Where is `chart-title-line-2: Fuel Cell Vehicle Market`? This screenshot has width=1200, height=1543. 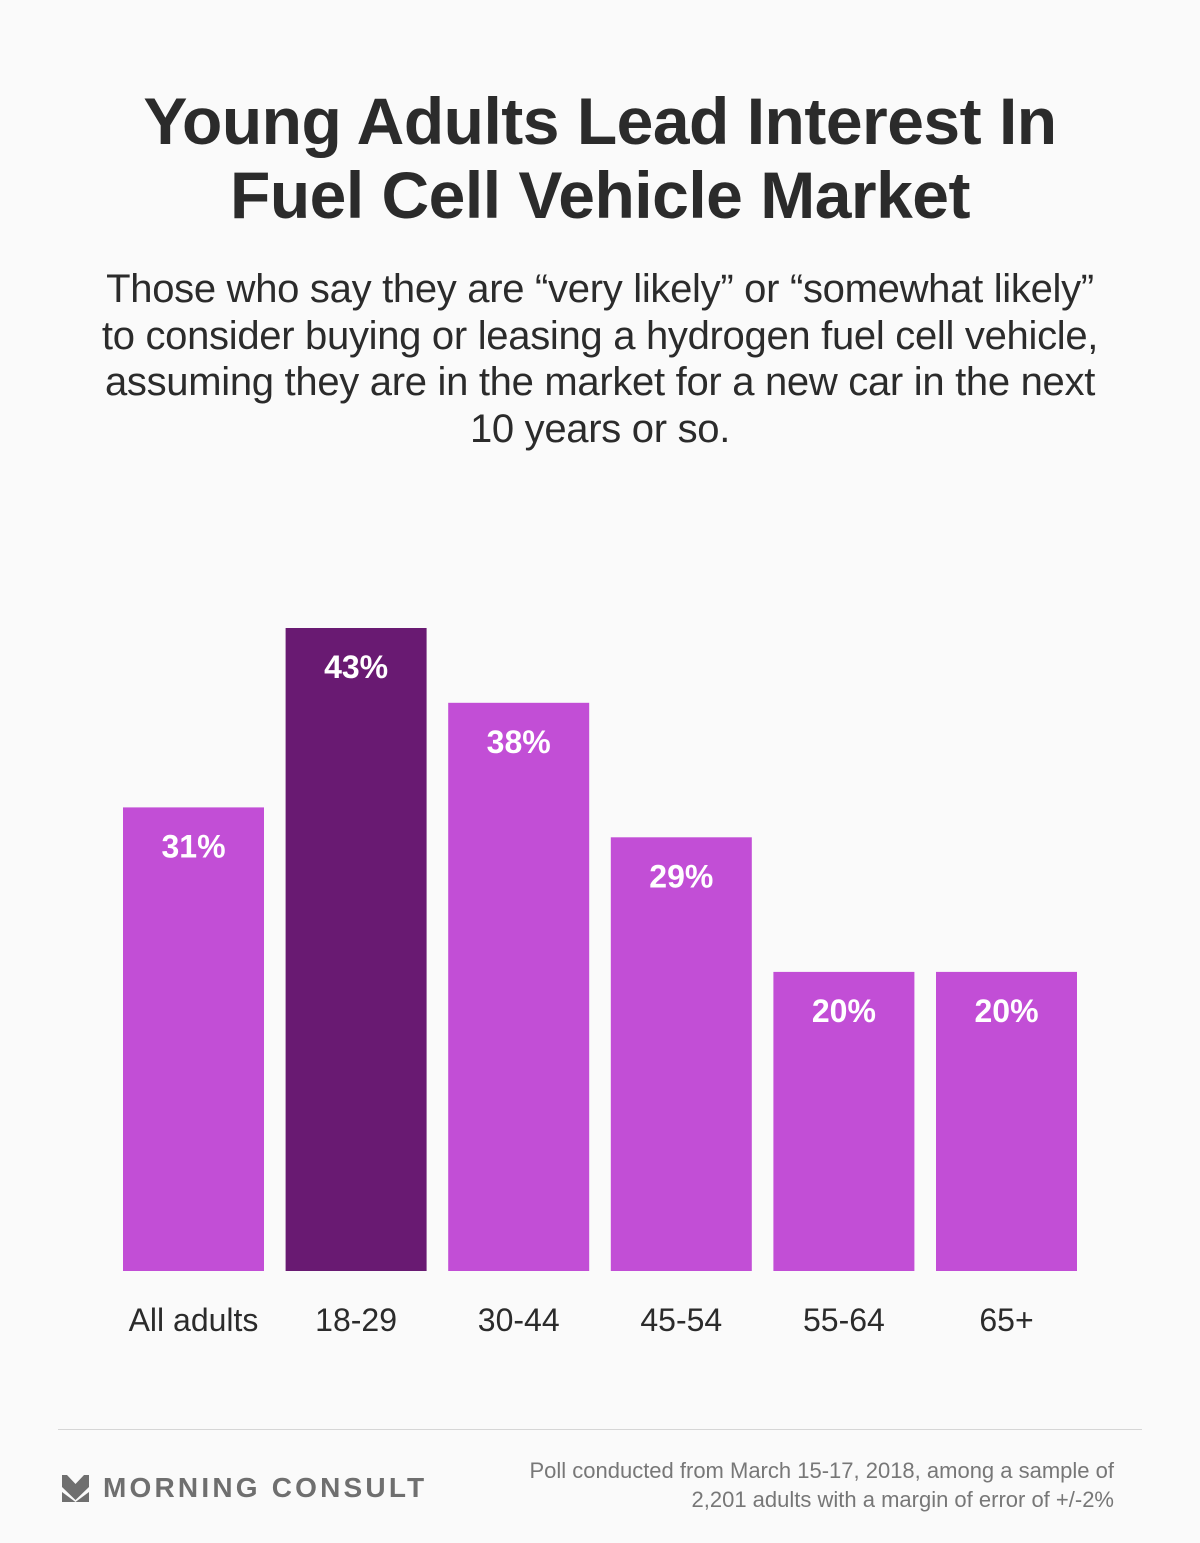
chart-title-line-2: Fuel Cell Vehicle Market is located at coordinates (600, 195).